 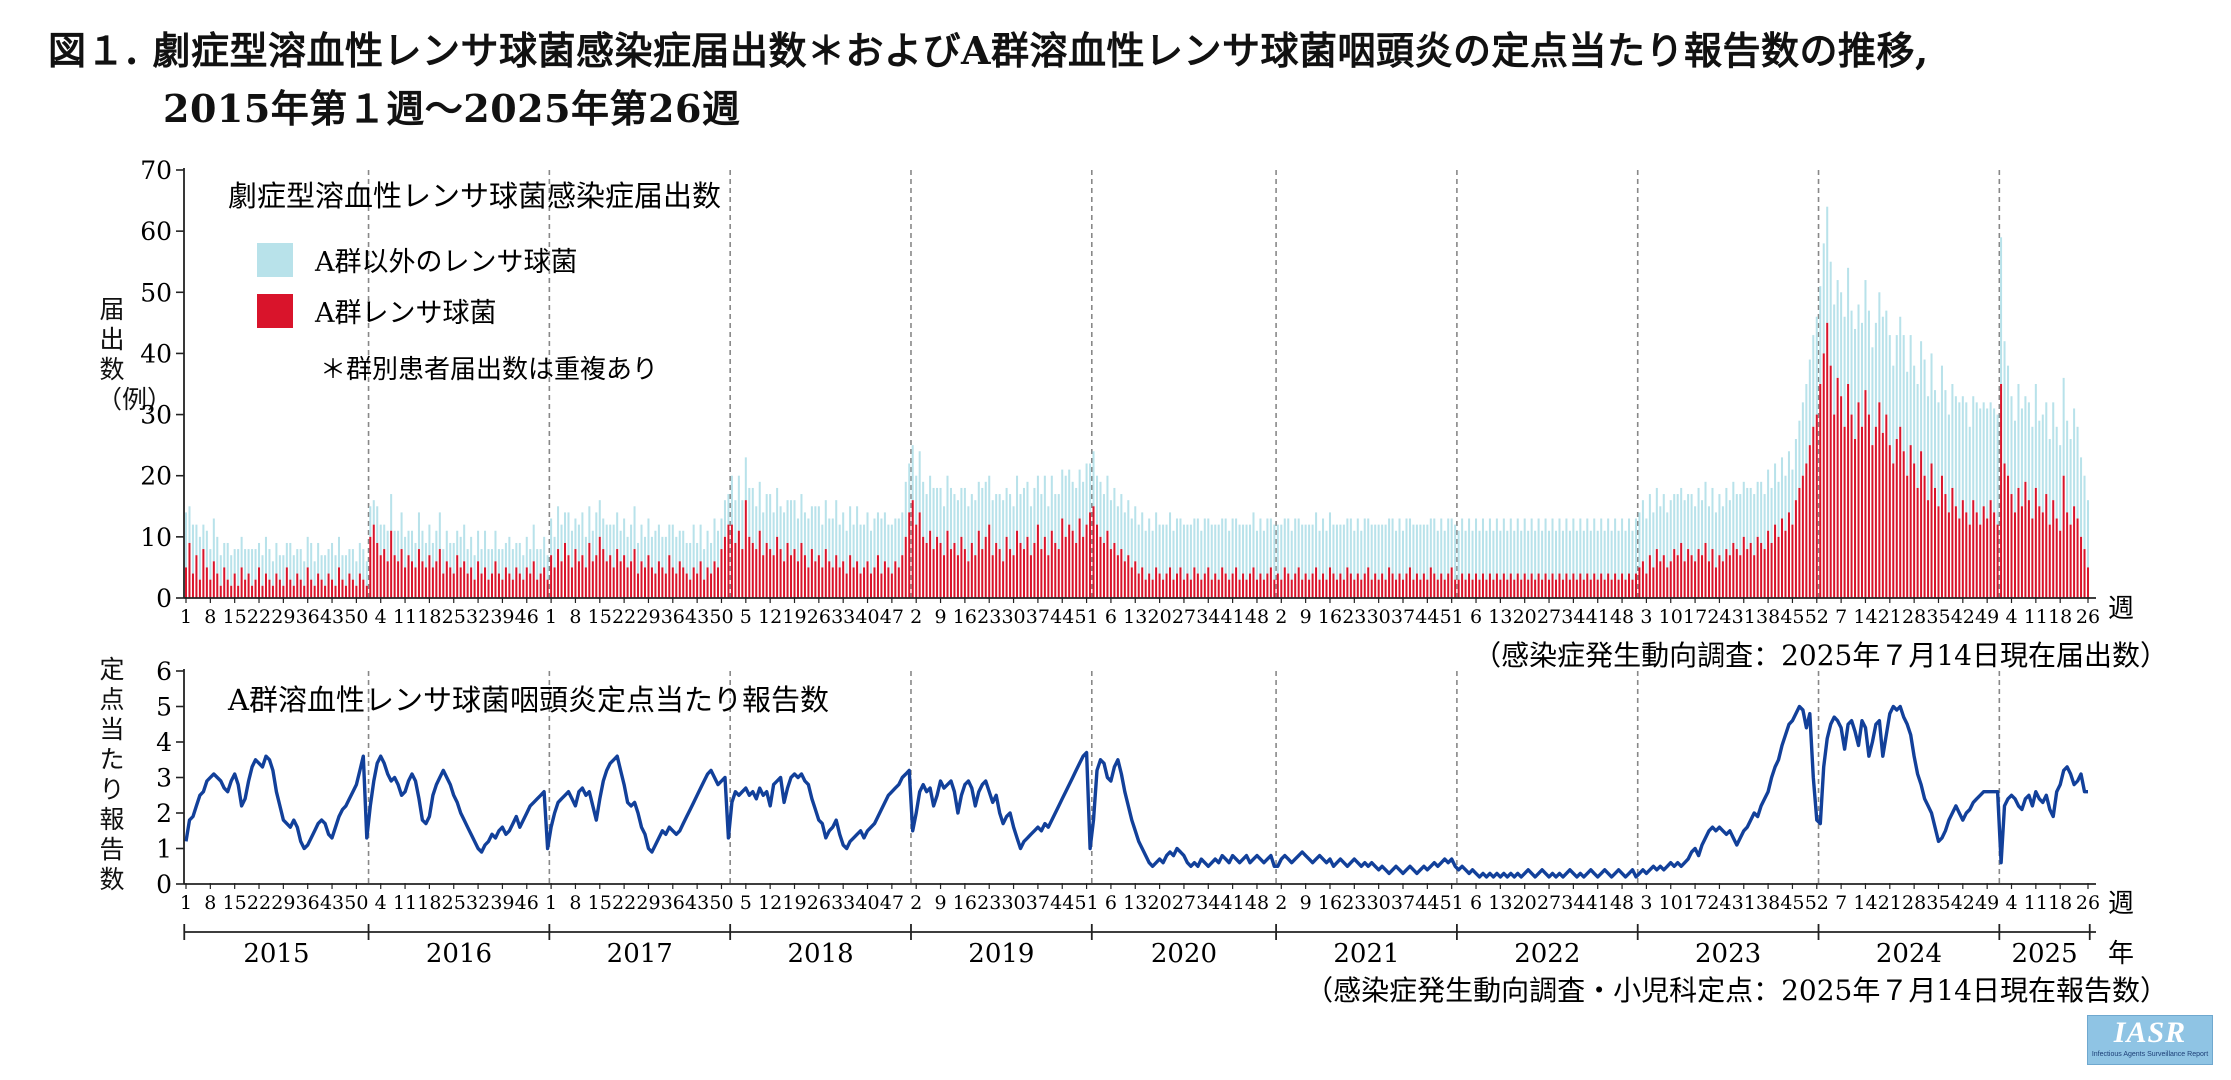 What do you see at coordinates (2044, 954) in the screenshot?
I see `year-label: 2025` at bounding box center [2044, 954].